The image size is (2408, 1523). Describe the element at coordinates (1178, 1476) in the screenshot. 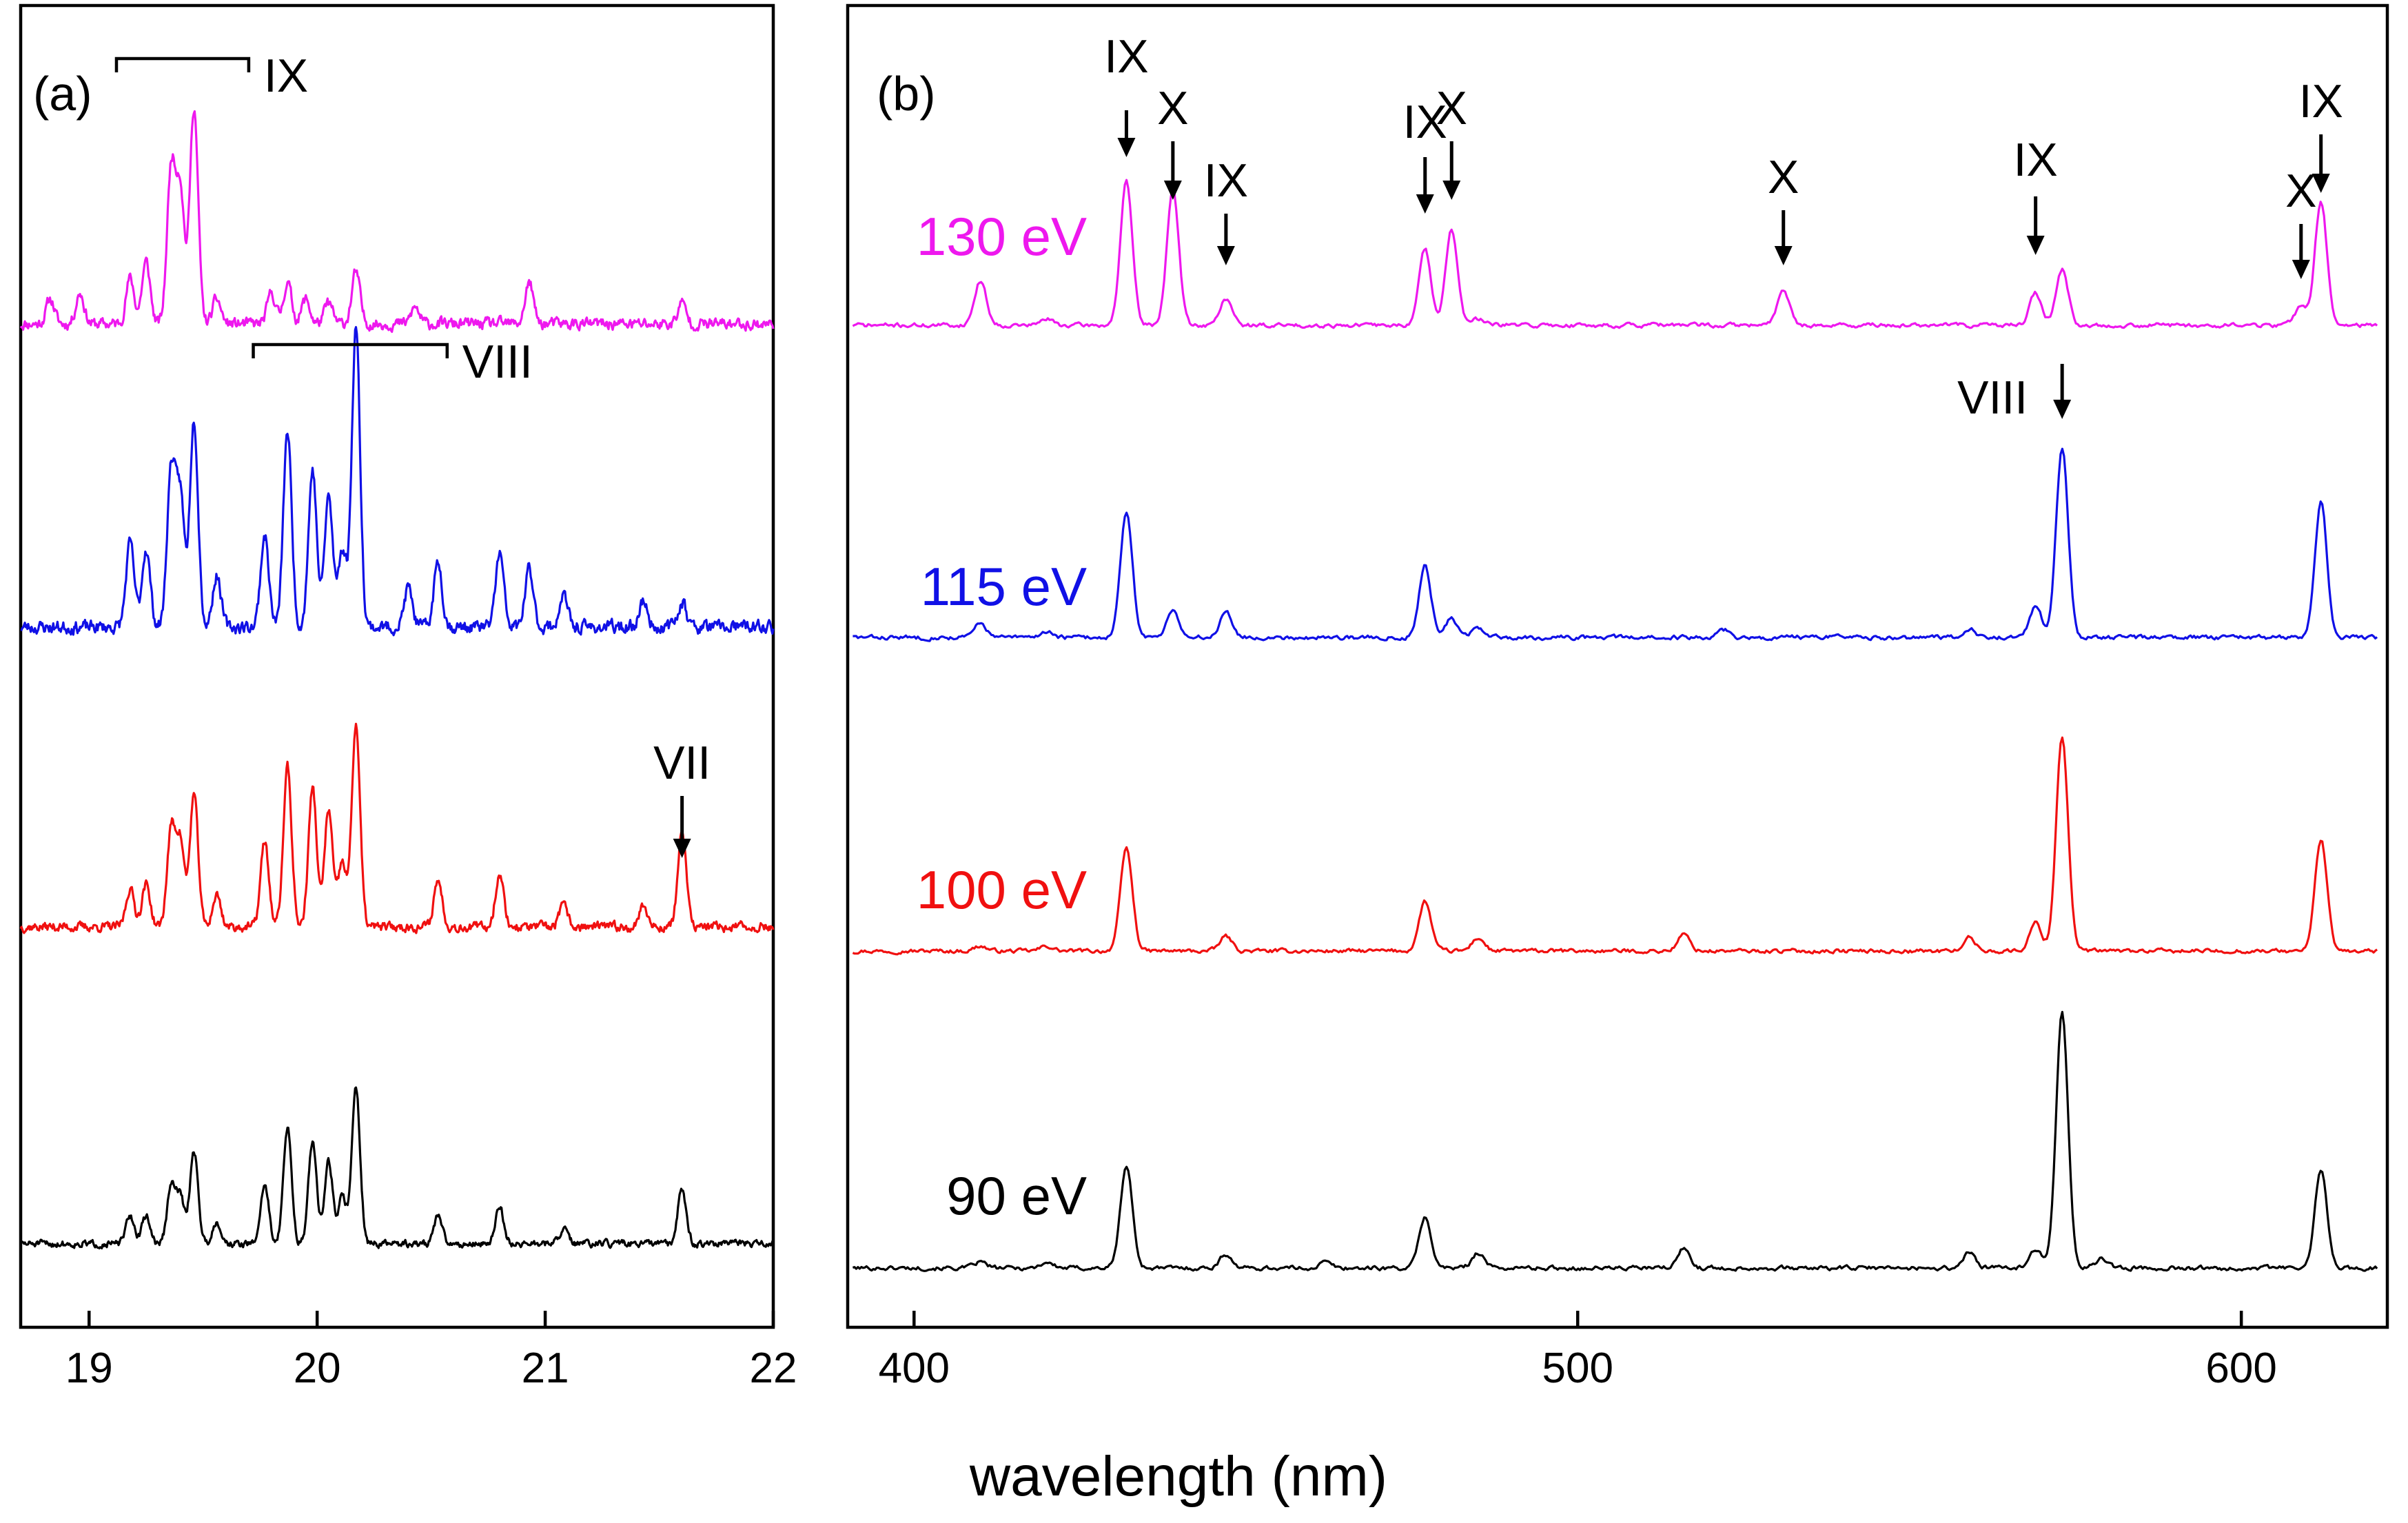

I see `x-axis-title: wavelength (nm)` at that location.